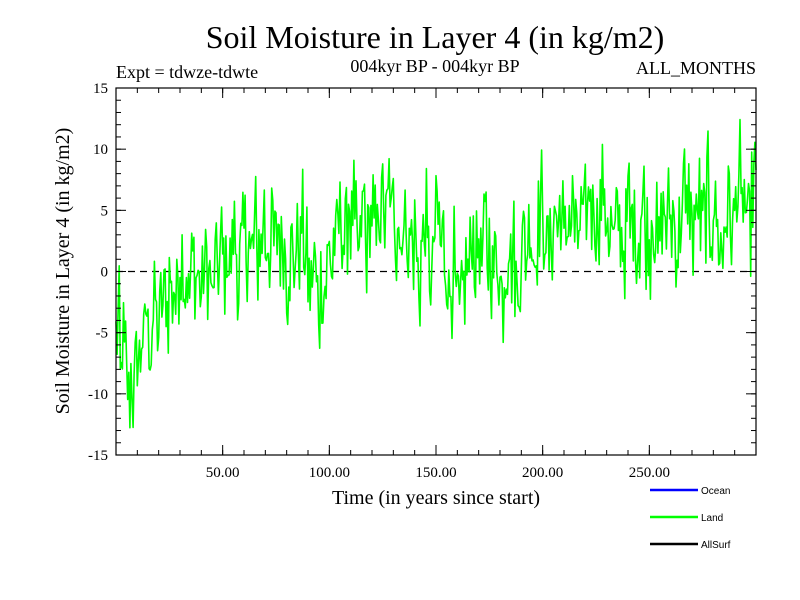 This screenshot has height=600, width=800. I want to click on legend-label-land: Land, so click(712, 518).